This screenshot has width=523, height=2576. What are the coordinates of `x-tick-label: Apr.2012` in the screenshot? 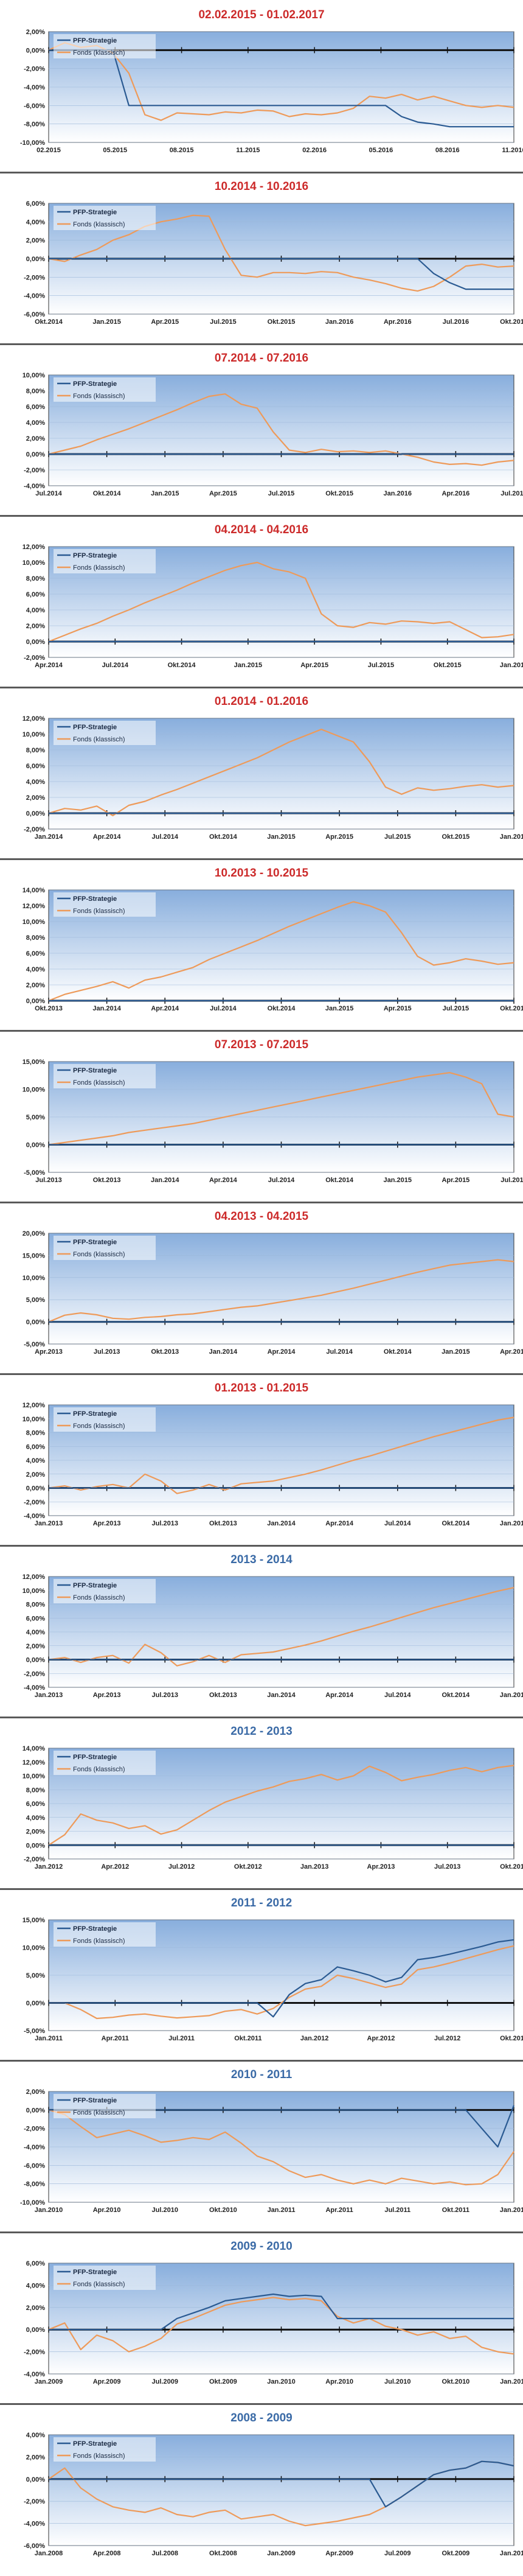 It's located at (115, 1867).